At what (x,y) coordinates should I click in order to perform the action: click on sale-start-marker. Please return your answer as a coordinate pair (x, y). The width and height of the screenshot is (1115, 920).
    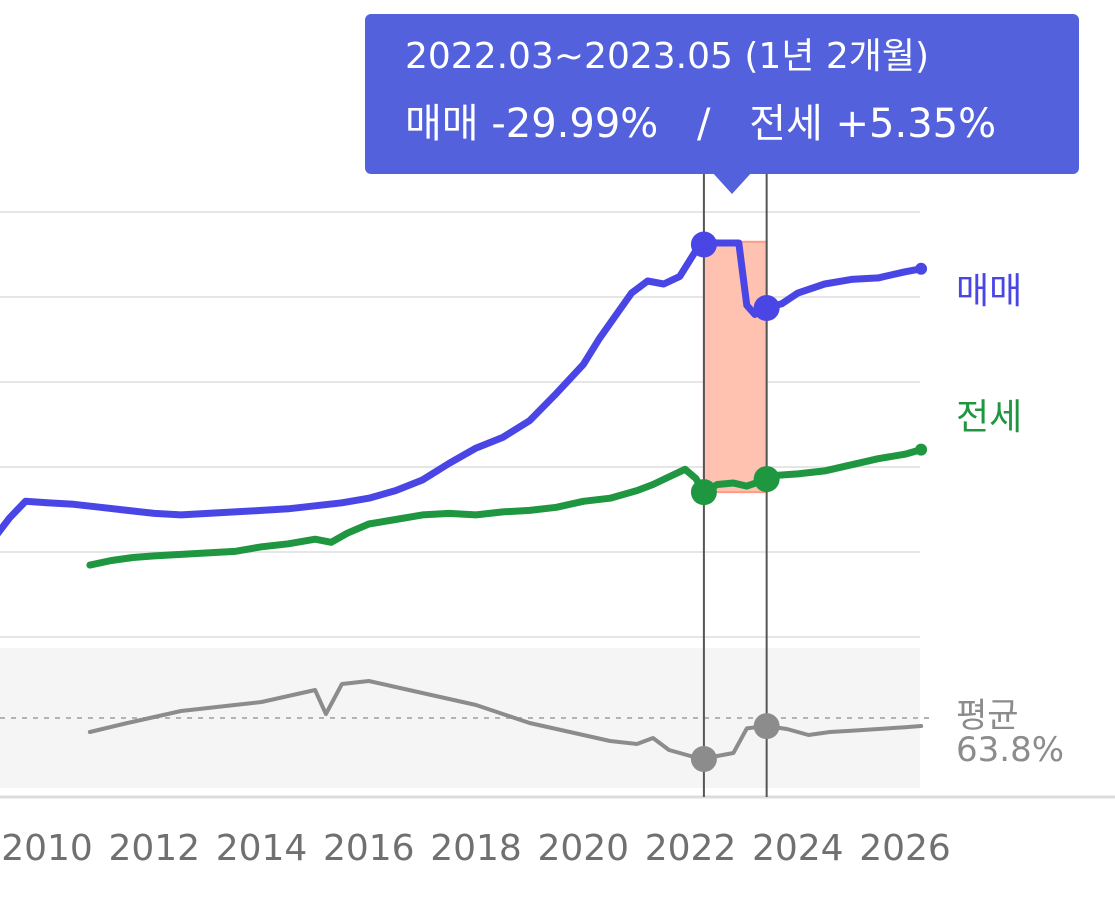
    Looking at the image, I should click on (703, 244).